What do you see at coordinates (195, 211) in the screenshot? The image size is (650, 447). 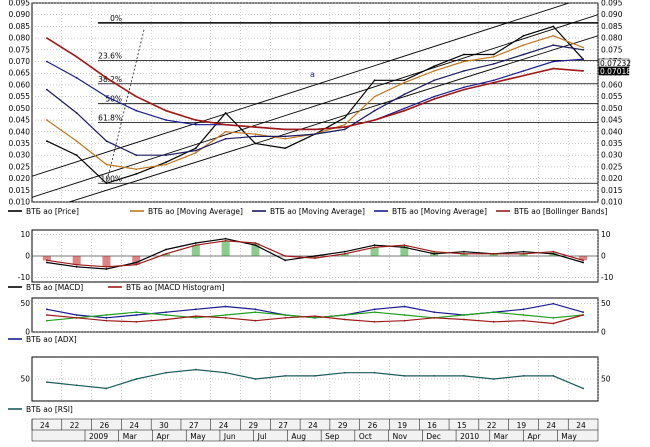 I see `legend-label: ВТБ ао [Moving Average]` at bounding box center [195, 211].